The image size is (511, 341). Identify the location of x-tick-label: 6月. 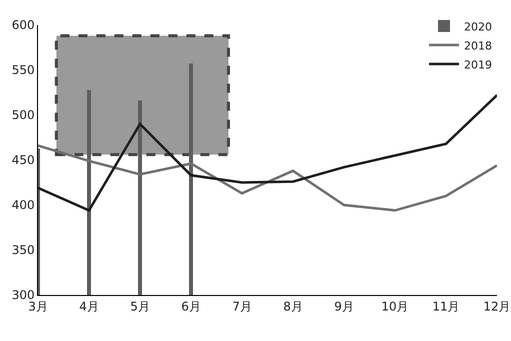
(191, 306).